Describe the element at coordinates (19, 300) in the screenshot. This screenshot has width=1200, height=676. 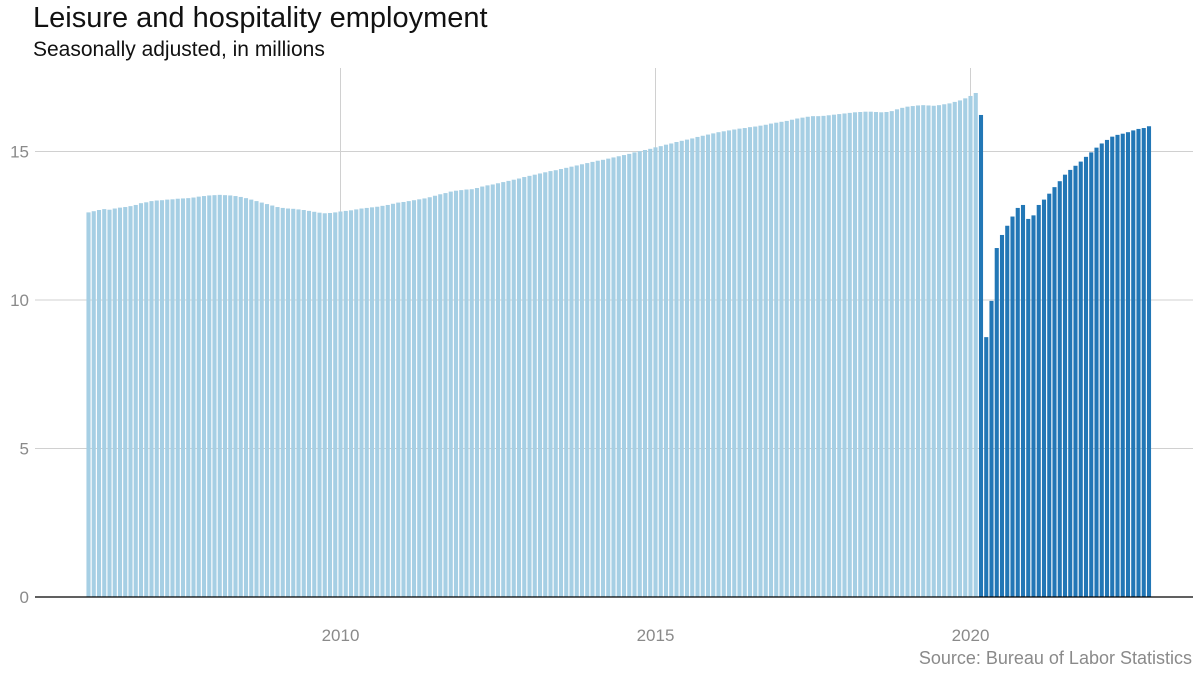
I see `y-tick-label: 10` at that location.